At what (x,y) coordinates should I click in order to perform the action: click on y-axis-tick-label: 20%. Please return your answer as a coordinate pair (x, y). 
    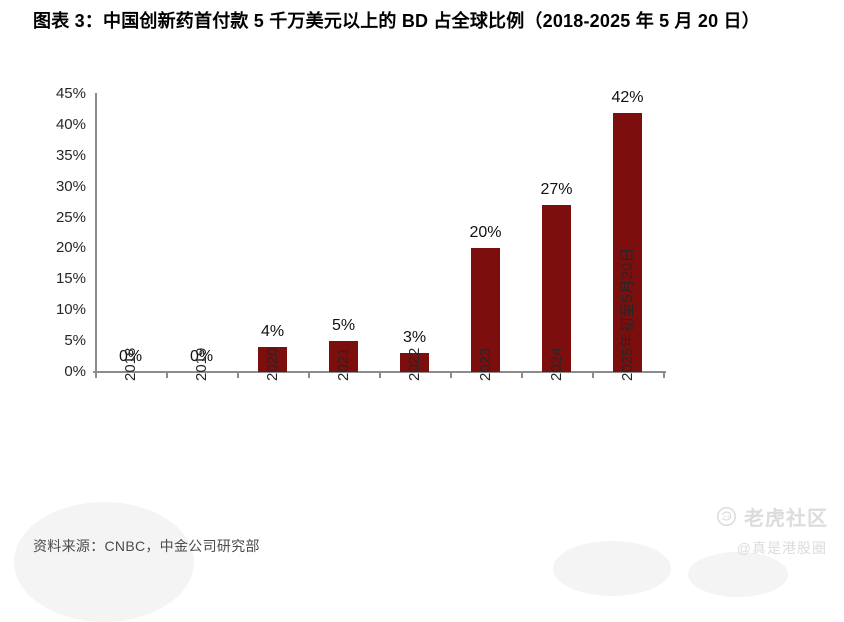
    Looking at the image, I should click on (70, 248).